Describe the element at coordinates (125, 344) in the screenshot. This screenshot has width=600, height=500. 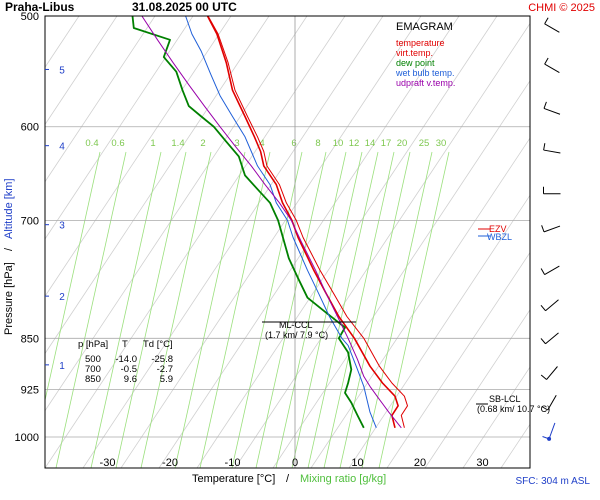
I see `table-header-t: T` at that location.